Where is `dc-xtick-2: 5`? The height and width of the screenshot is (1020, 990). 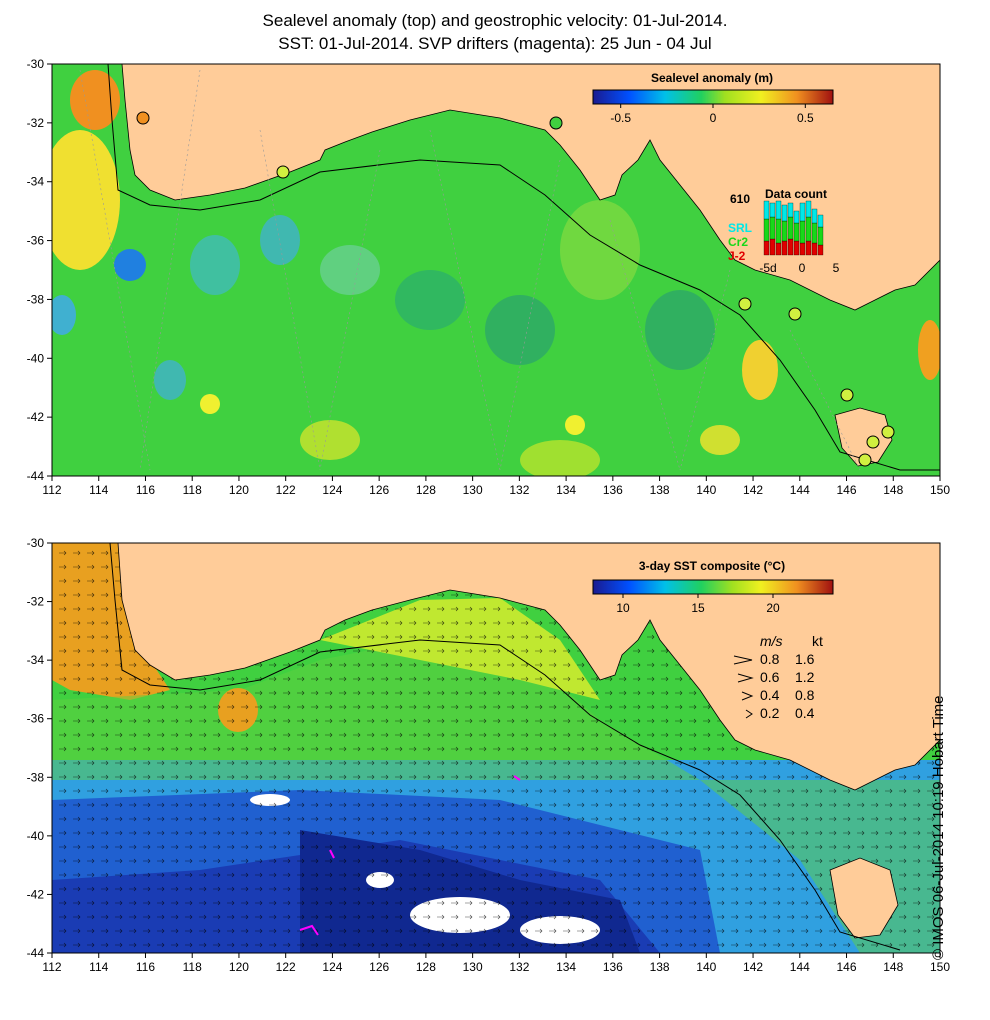
dc-xtick-2: 5 is located at coordinates (836, 268).